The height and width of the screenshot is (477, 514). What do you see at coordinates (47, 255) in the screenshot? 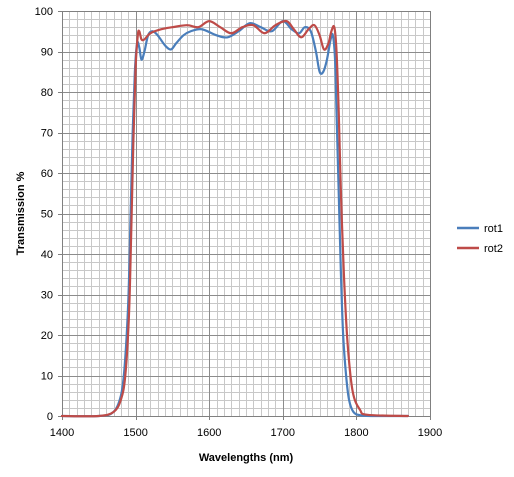
I see `y-tick-label: 40` at bounding box center [47, 255].